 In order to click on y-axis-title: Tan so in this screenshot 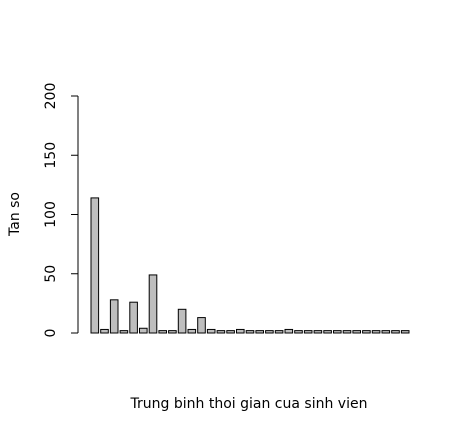, I will do `click(15, 214)`.